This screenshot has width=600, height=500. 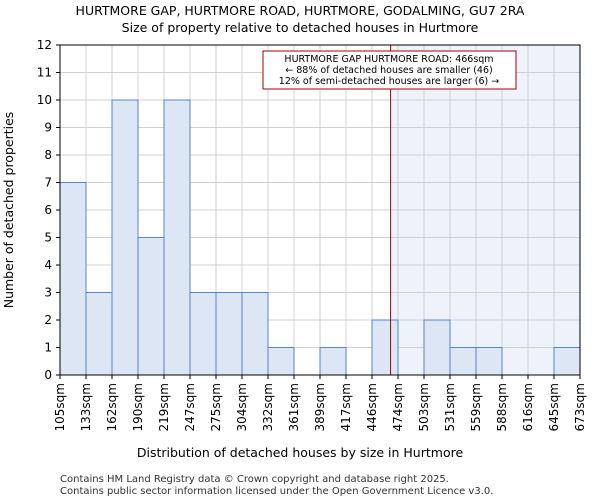 What do you see at coordinates (476, 407) in the screenshot?
I see `x-tick-label: 559sqm` at bounding box center [476, 407].